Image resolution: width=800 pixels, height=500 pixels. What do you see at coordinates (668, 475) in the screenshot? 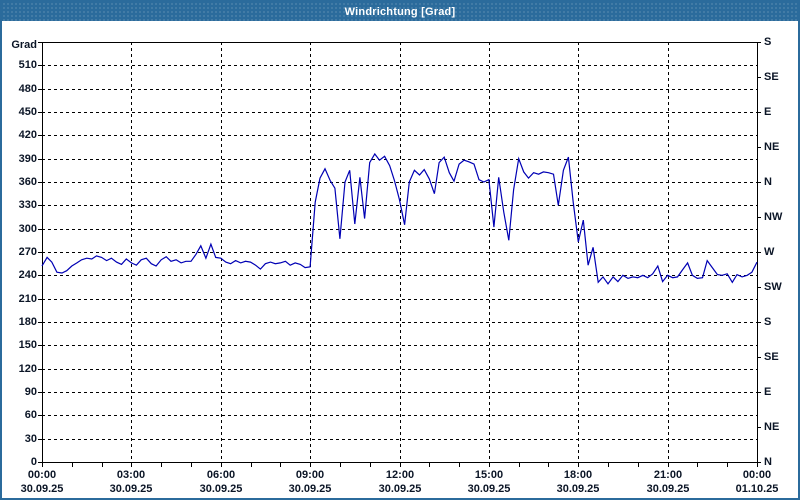
I see `x-axis-time-label: 21:00` at bounding box center [668, 475].